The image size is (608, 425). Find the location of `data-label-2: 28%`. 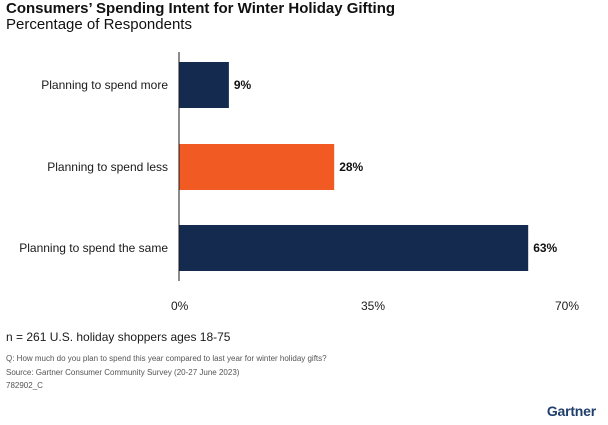

data-label-2: 28% is located at coordinates (351, 167).